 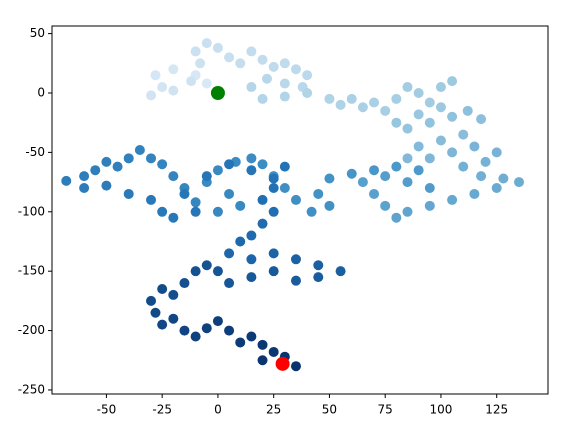 I want to click on y-tick-label: -200, so click(x=31, y=330).